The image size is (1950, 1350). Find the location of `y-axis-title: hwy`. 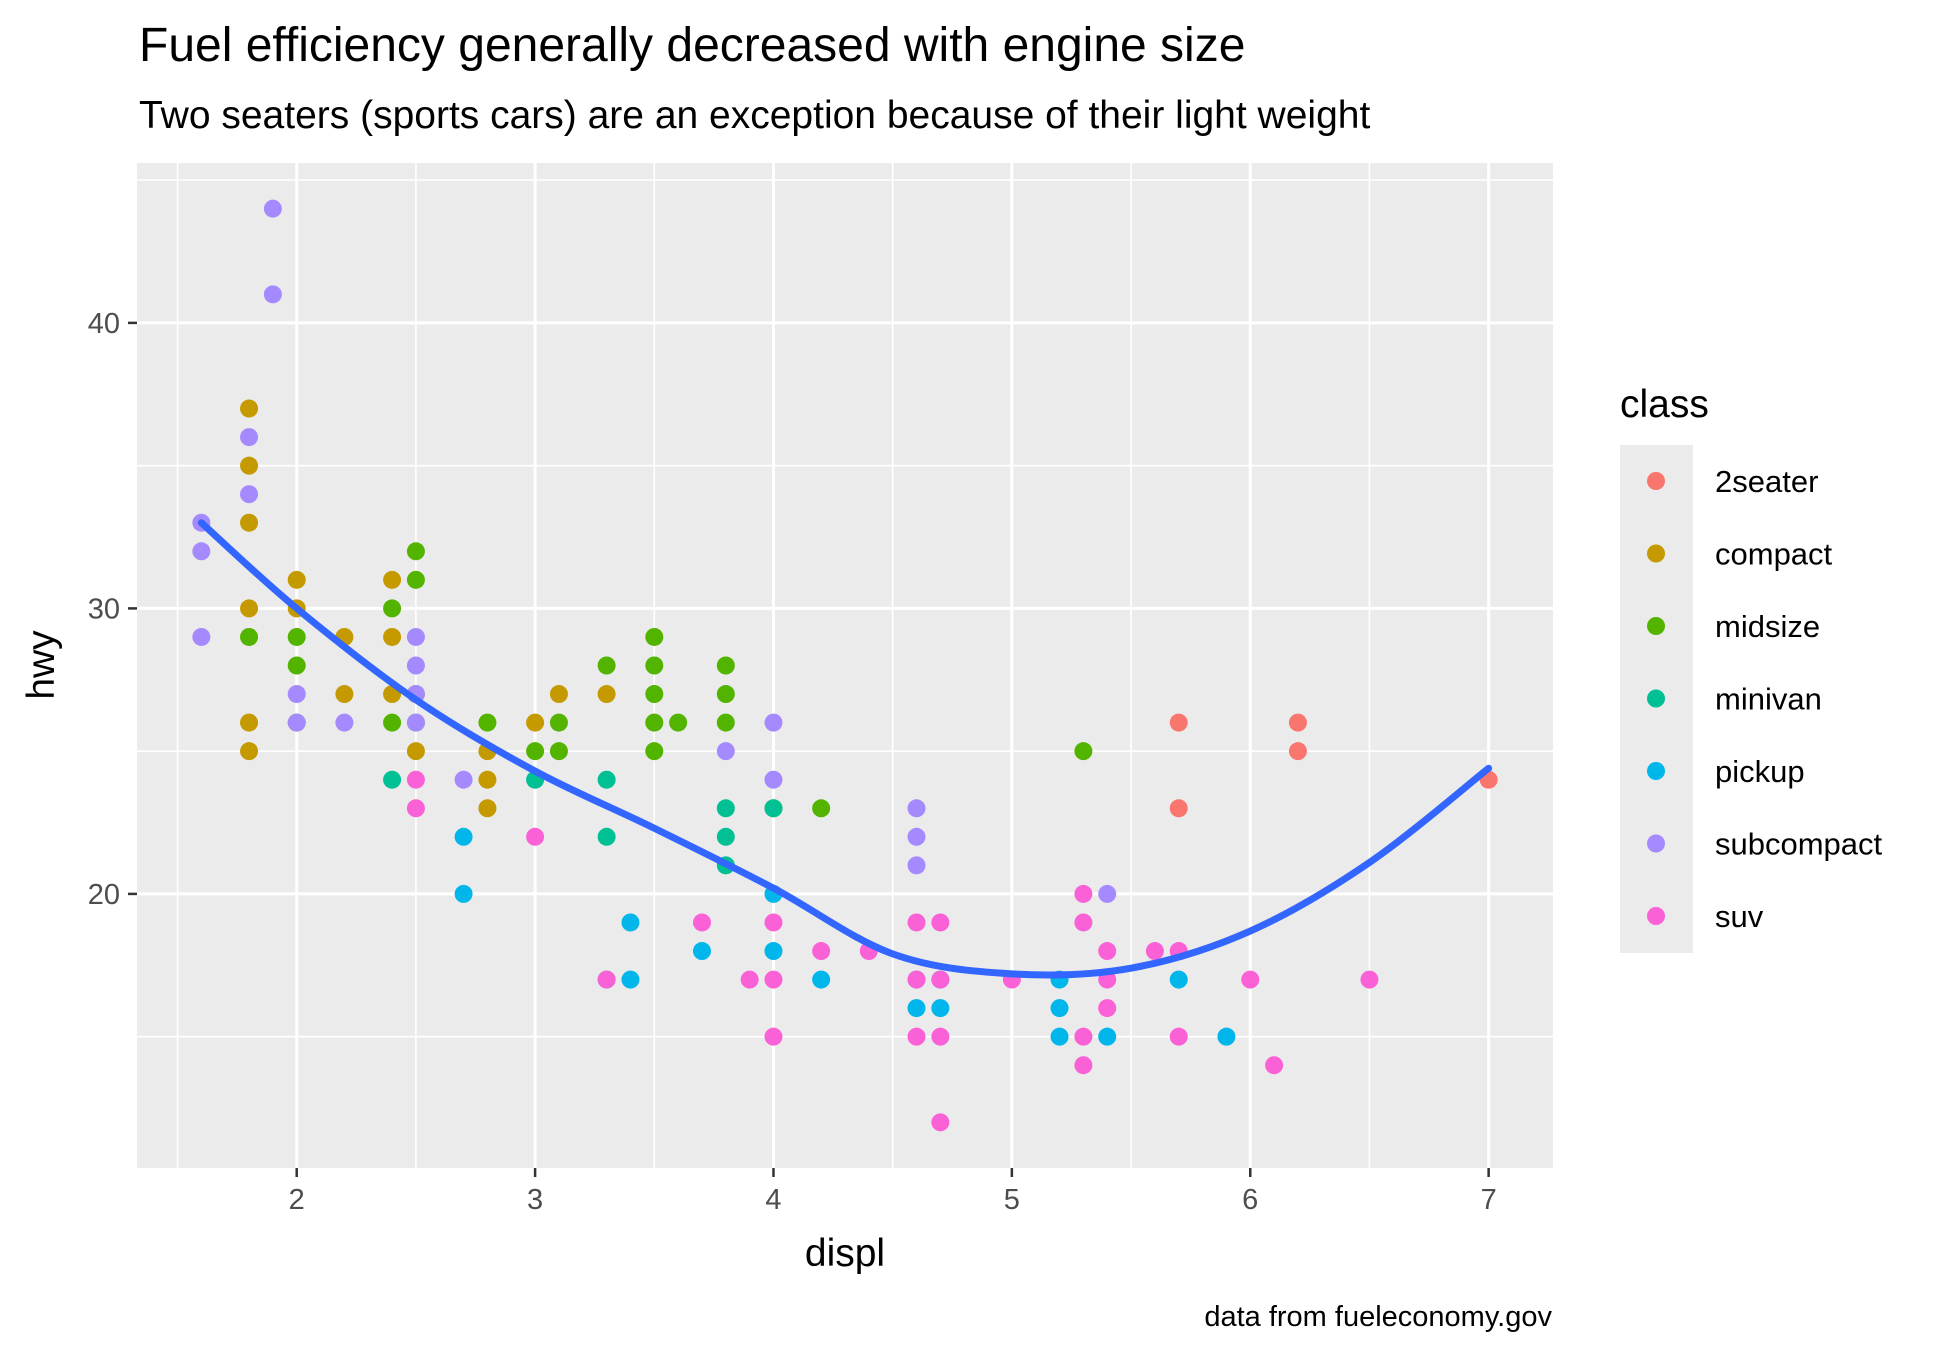

y-axis-title: hwy is located at coordinates (41, 665).